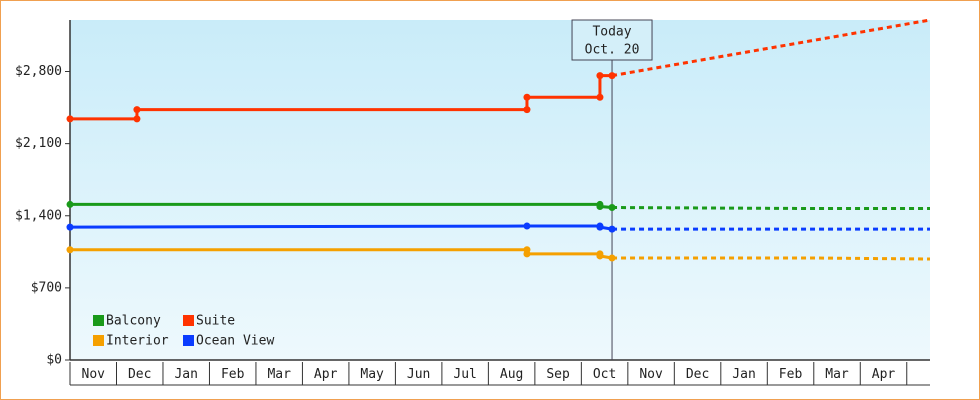  Describe the element at coordinates (511, 374) in the screenshot. I see `x-tick-label: Aug` at that location.